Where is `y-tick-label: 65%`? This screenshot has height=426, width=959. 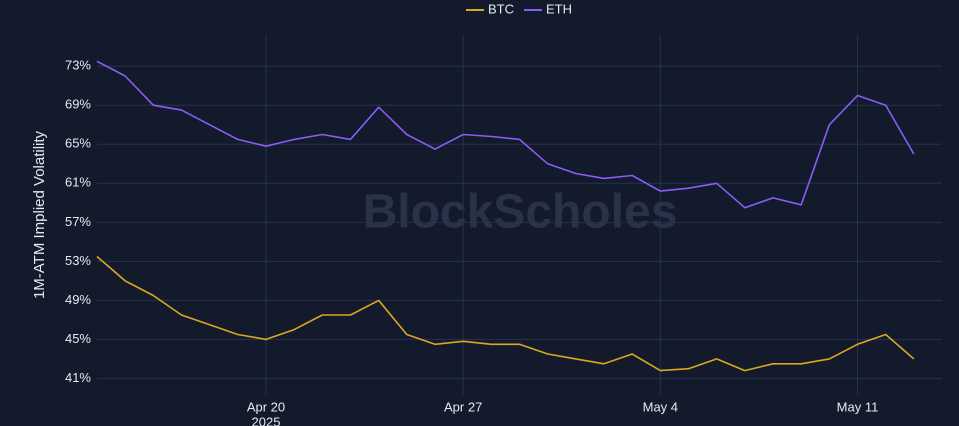 y-tick-label: 65% is located at coordinates (78, 143).